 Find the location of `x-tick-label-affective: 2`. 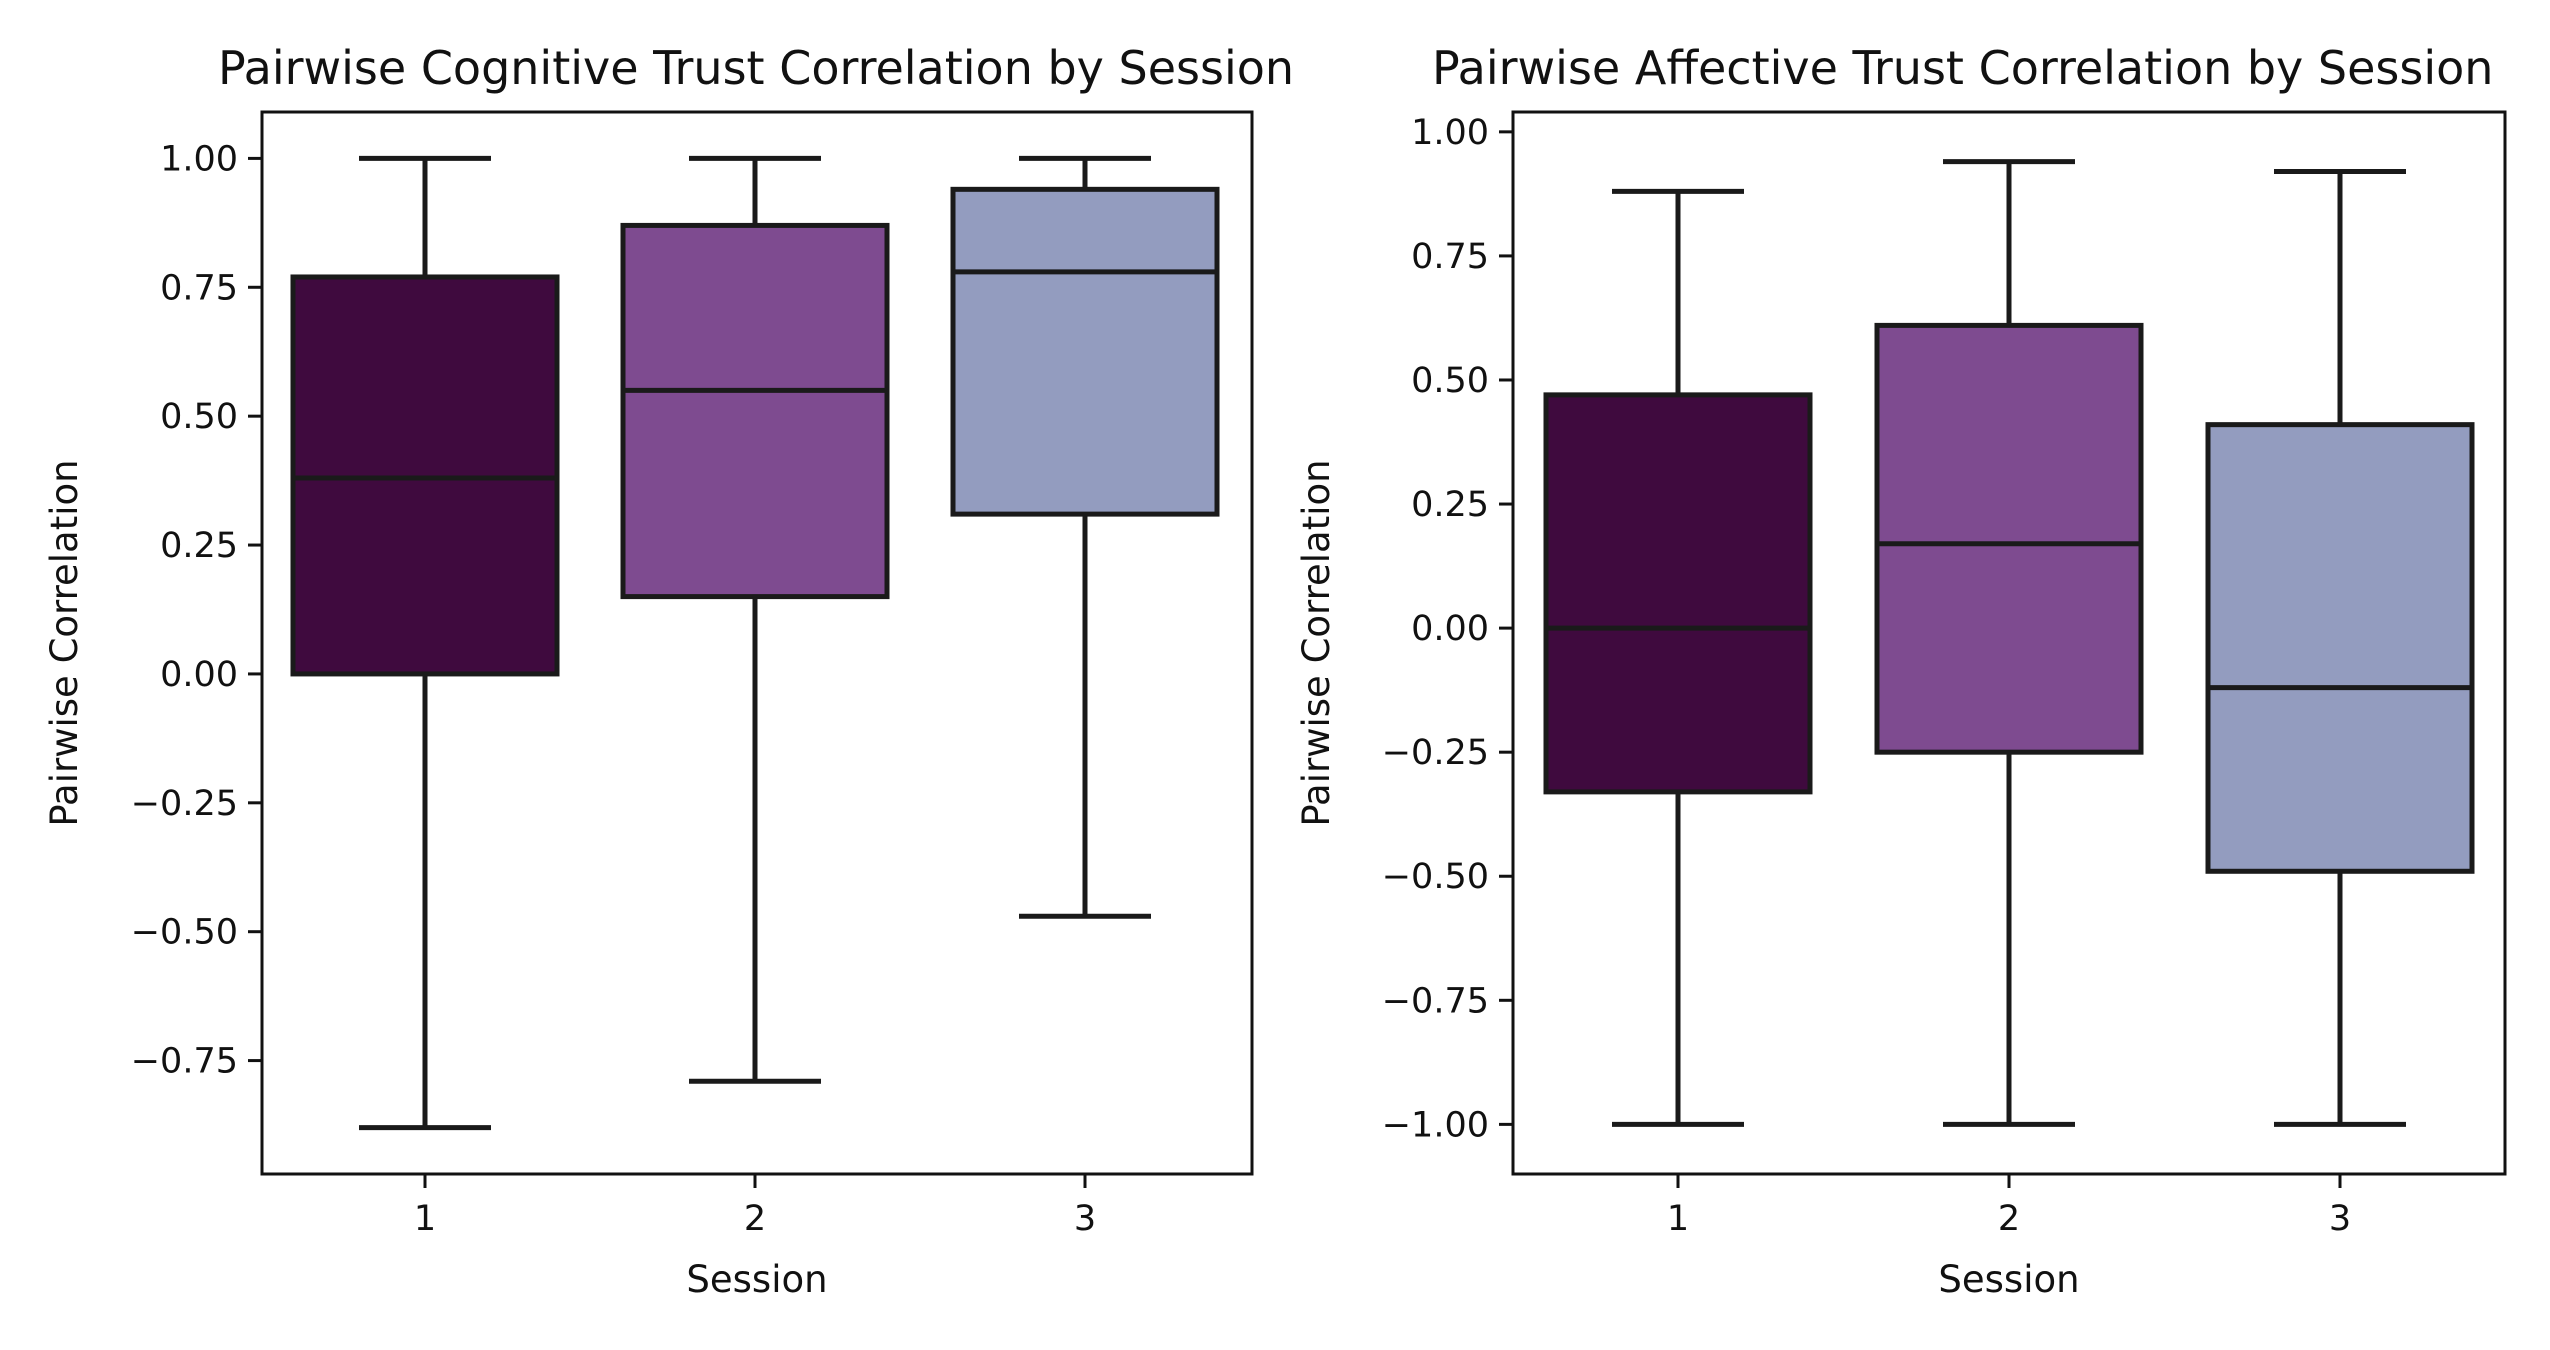

x-tick-label-affective: 2 is located at coordinates (2009, 1219).